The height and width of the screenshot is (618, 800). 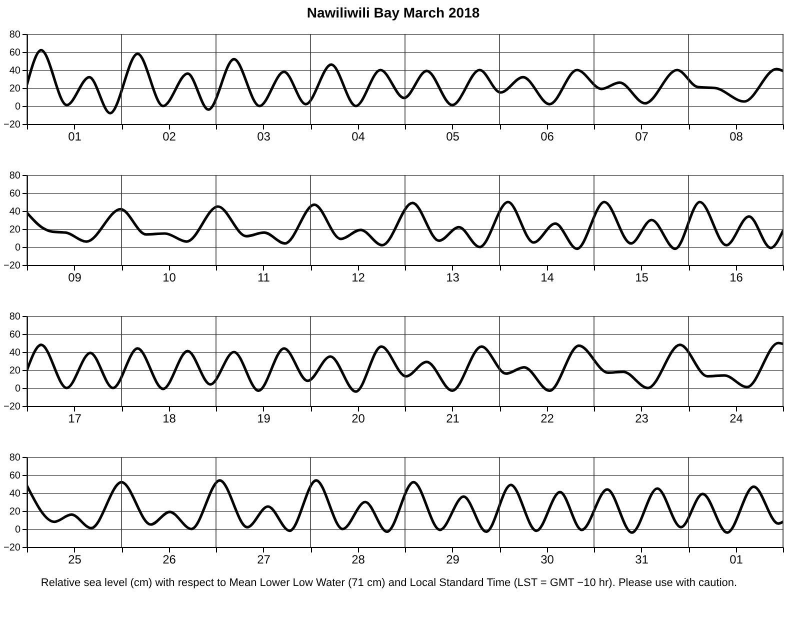 What do you see at coordinates (547, 277) in the screenshot?
I see `x-tick-label: 14` at bounding box center [547, 277].